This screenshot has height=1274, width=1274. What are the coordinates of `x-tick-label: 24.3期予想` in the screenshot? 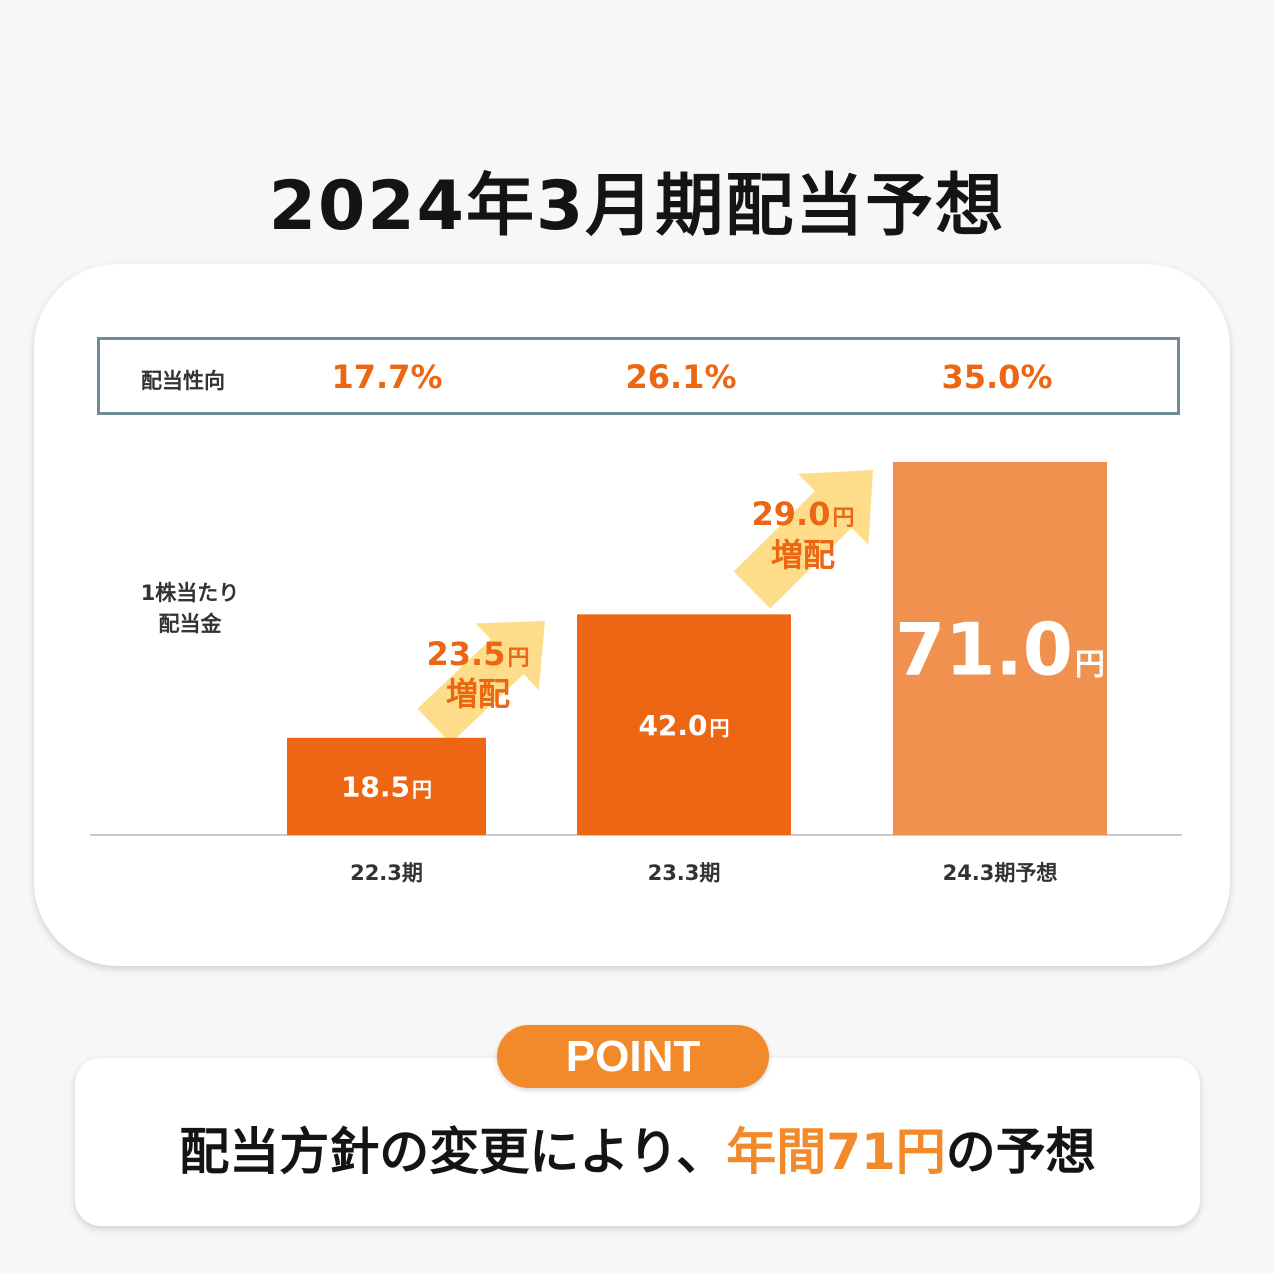 It's located at (1000, 873).